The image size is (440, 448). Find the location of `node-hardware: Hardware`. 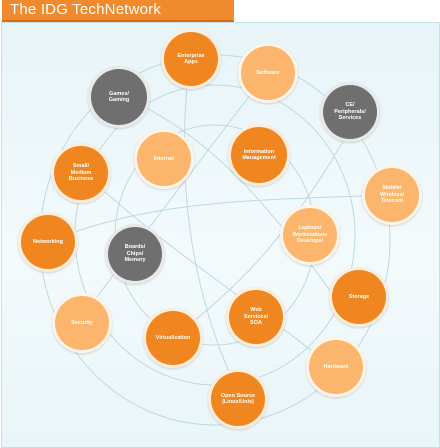

node-hardware: Hardware is located at coordinates (336, 367).